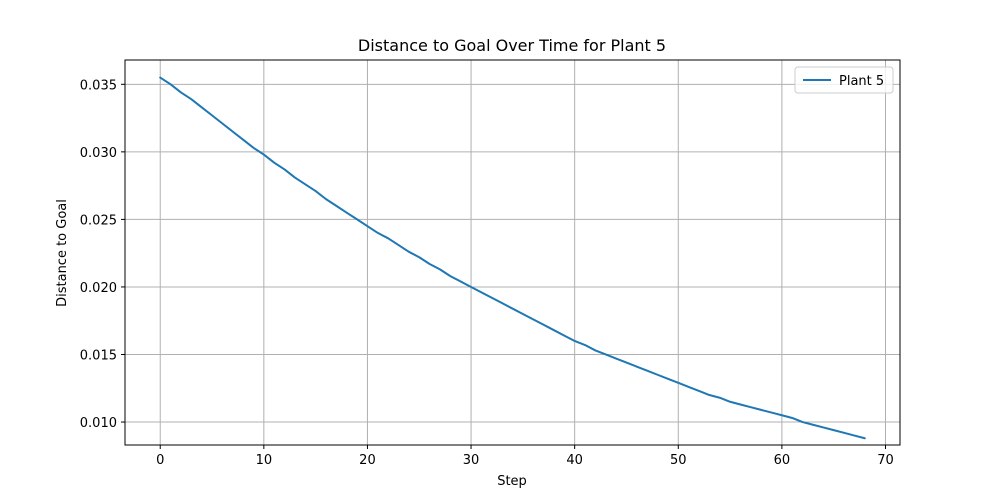 The image size is (1000, 500). I want to click on legend-box, so click(844, 80).